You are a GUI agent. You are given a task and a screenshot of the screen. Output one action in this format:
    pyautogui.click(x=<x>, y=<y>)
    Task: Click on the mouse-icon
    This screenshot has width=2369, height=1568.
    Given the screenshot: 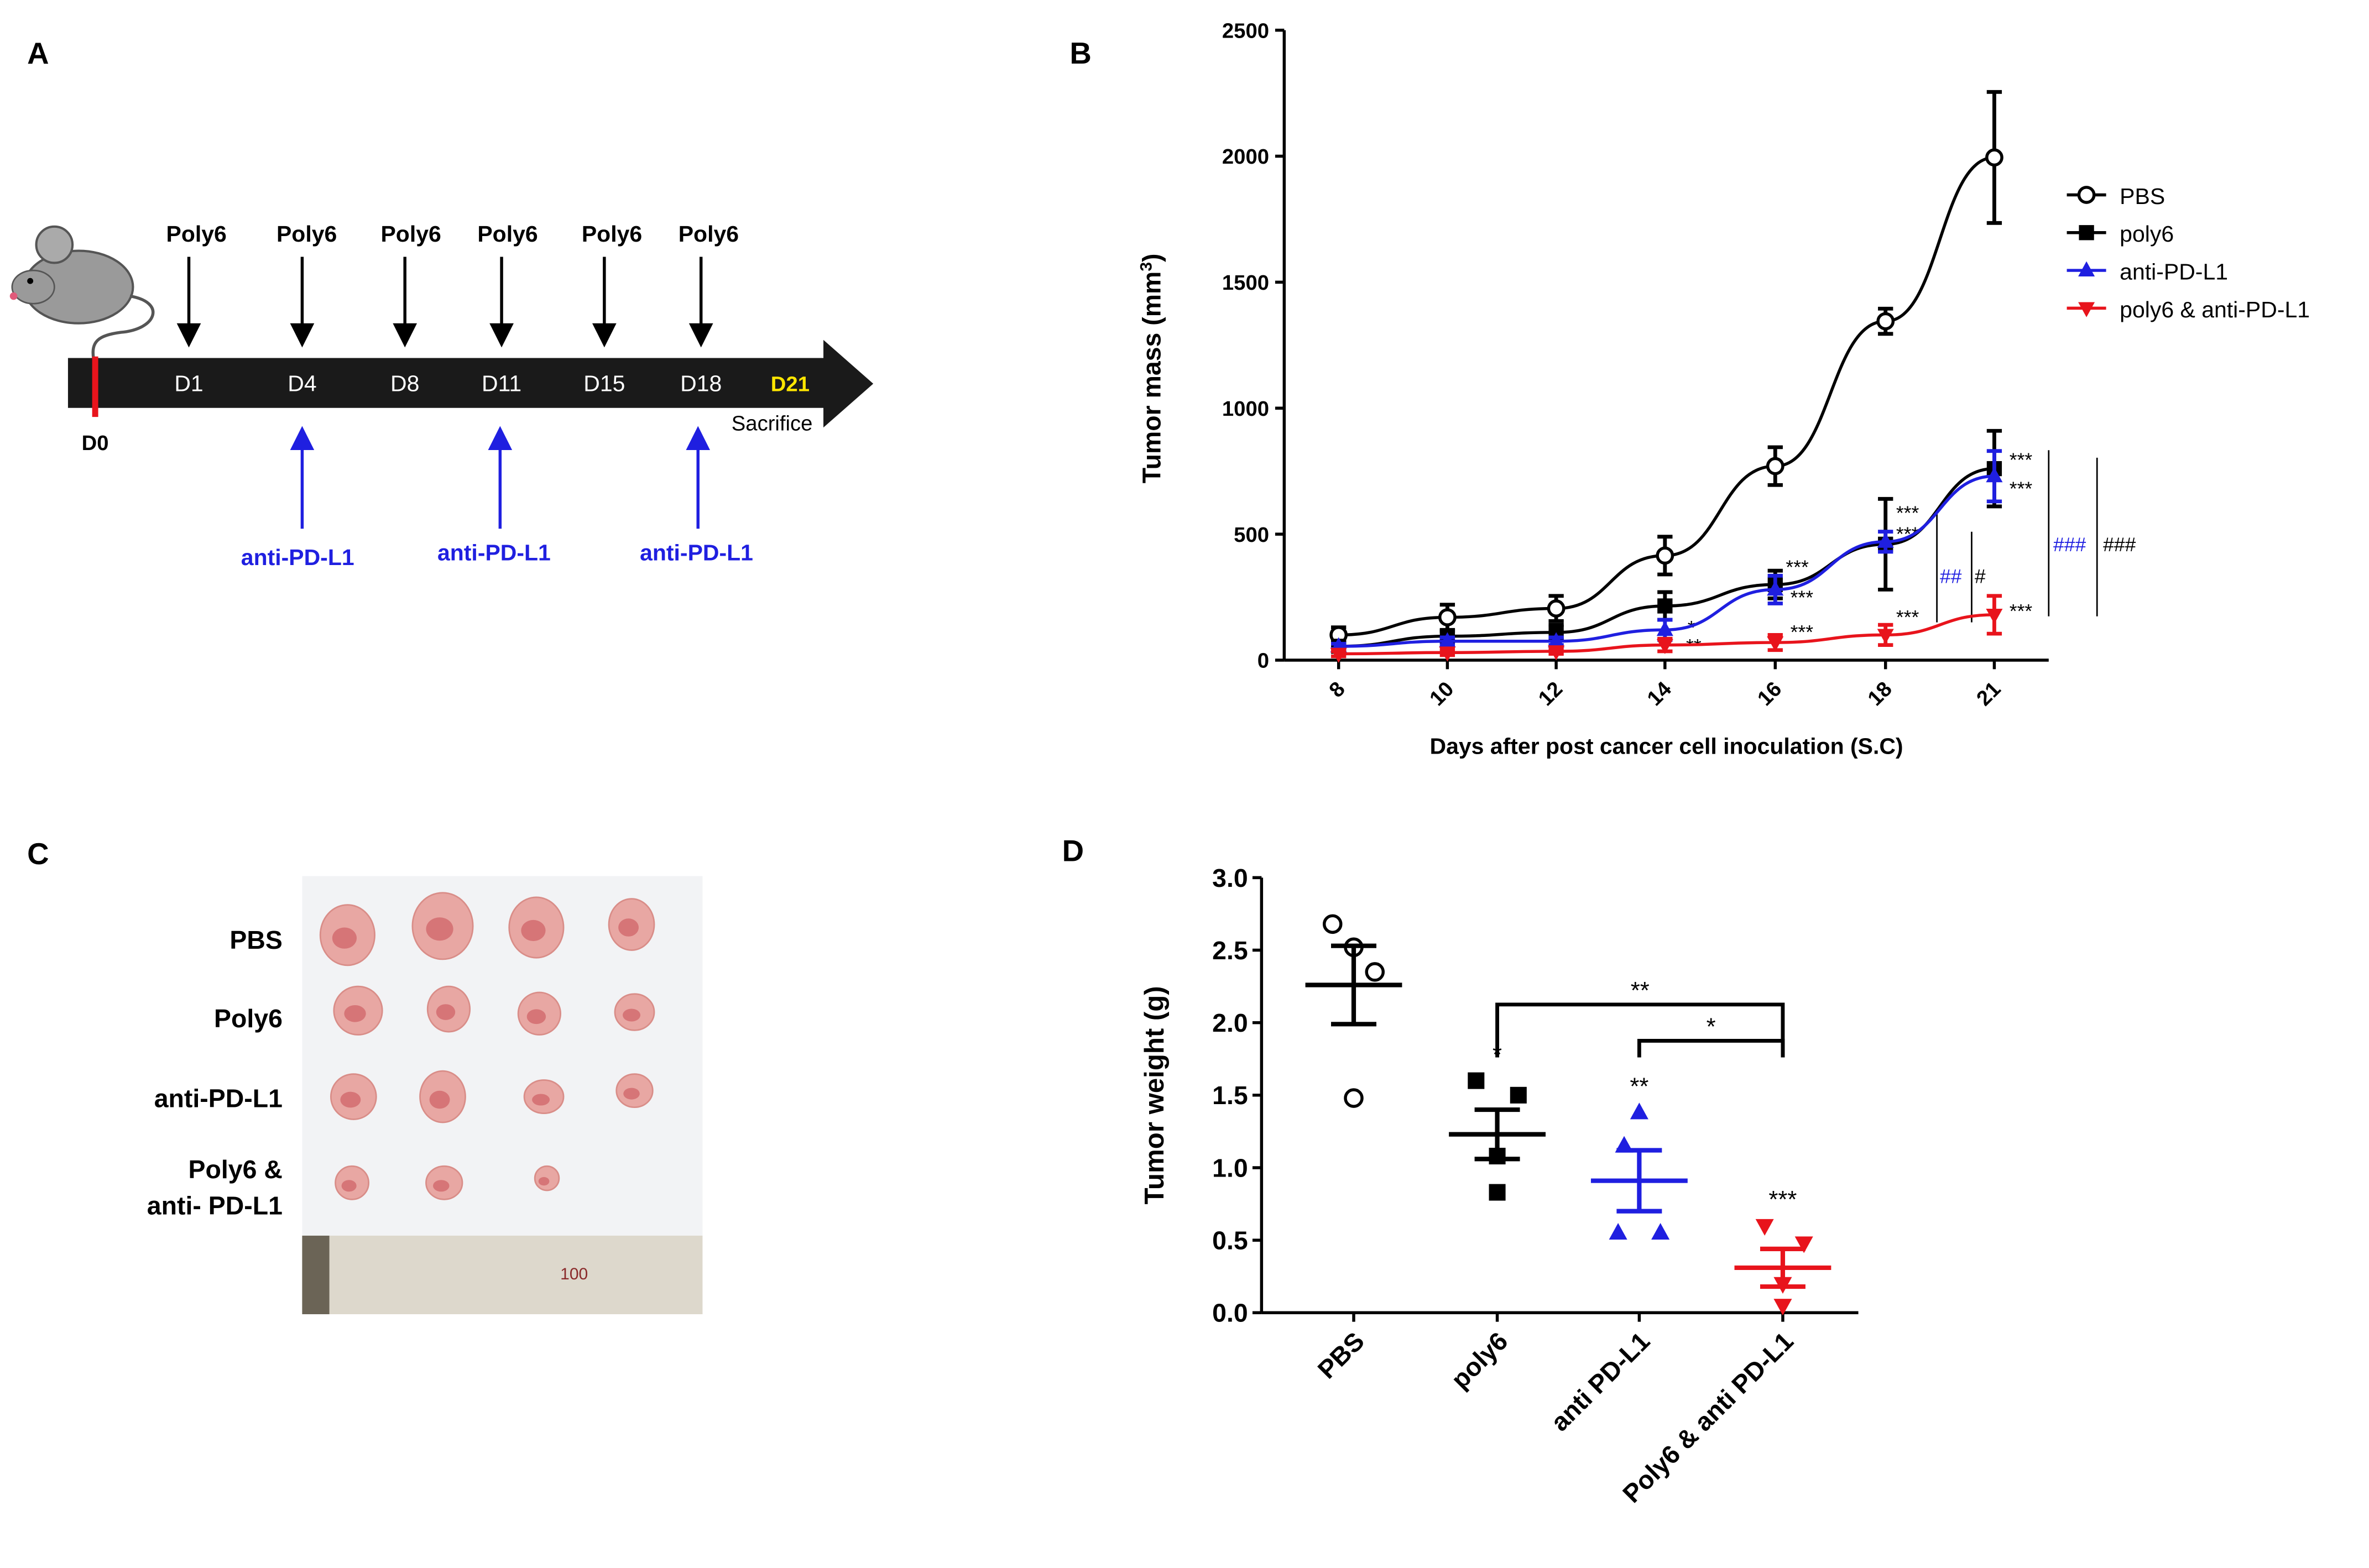 What is the action you would take?
    pyautogui.click(x=82, y=292)
    